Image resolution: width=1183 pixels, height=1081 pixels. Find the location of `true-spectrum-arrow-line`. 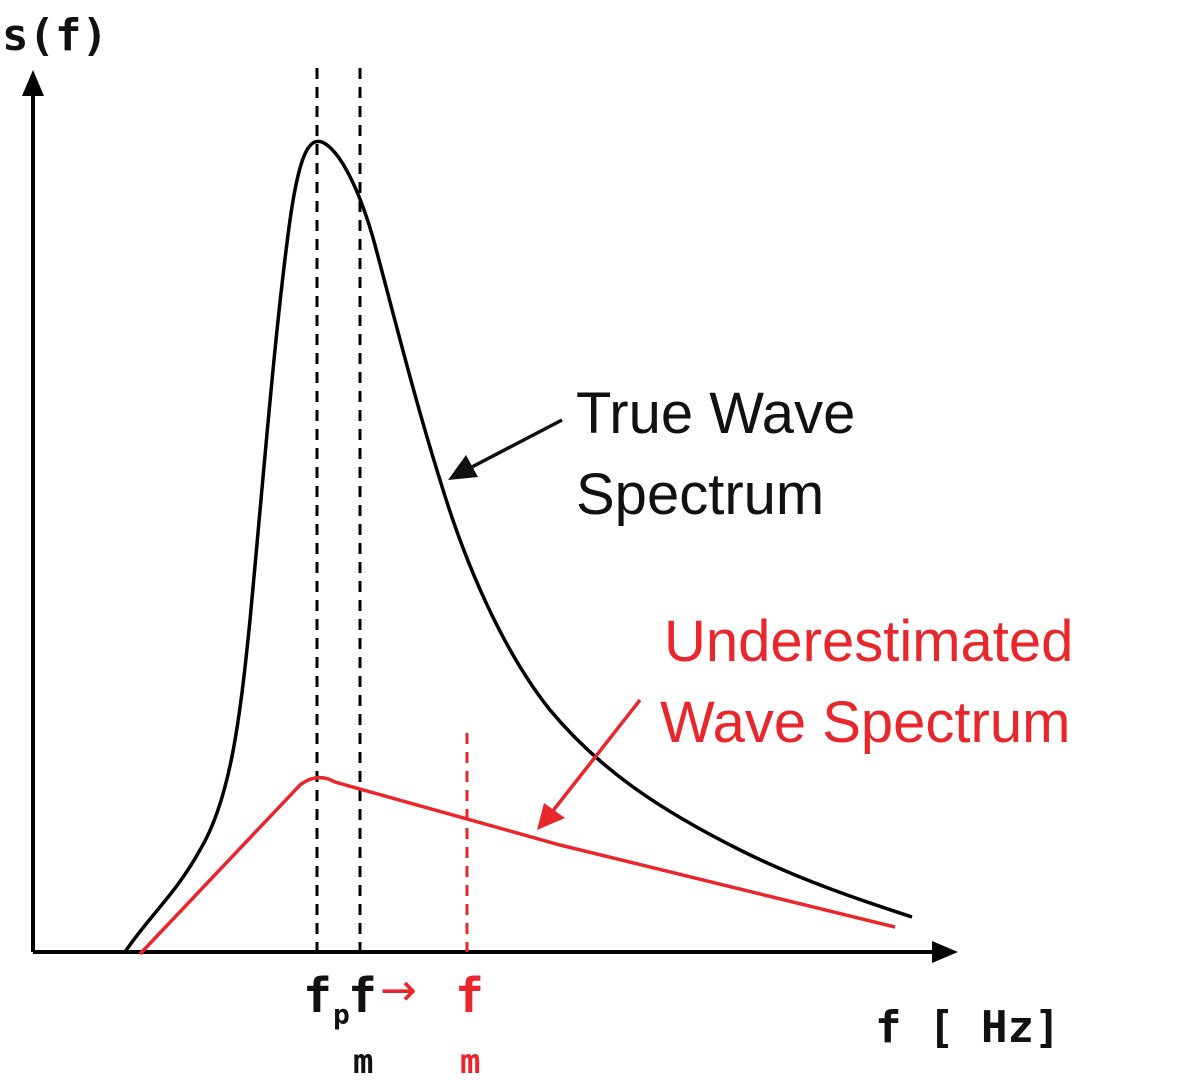

true-spectrum-arrow-line is located at coordinates (516, 444).